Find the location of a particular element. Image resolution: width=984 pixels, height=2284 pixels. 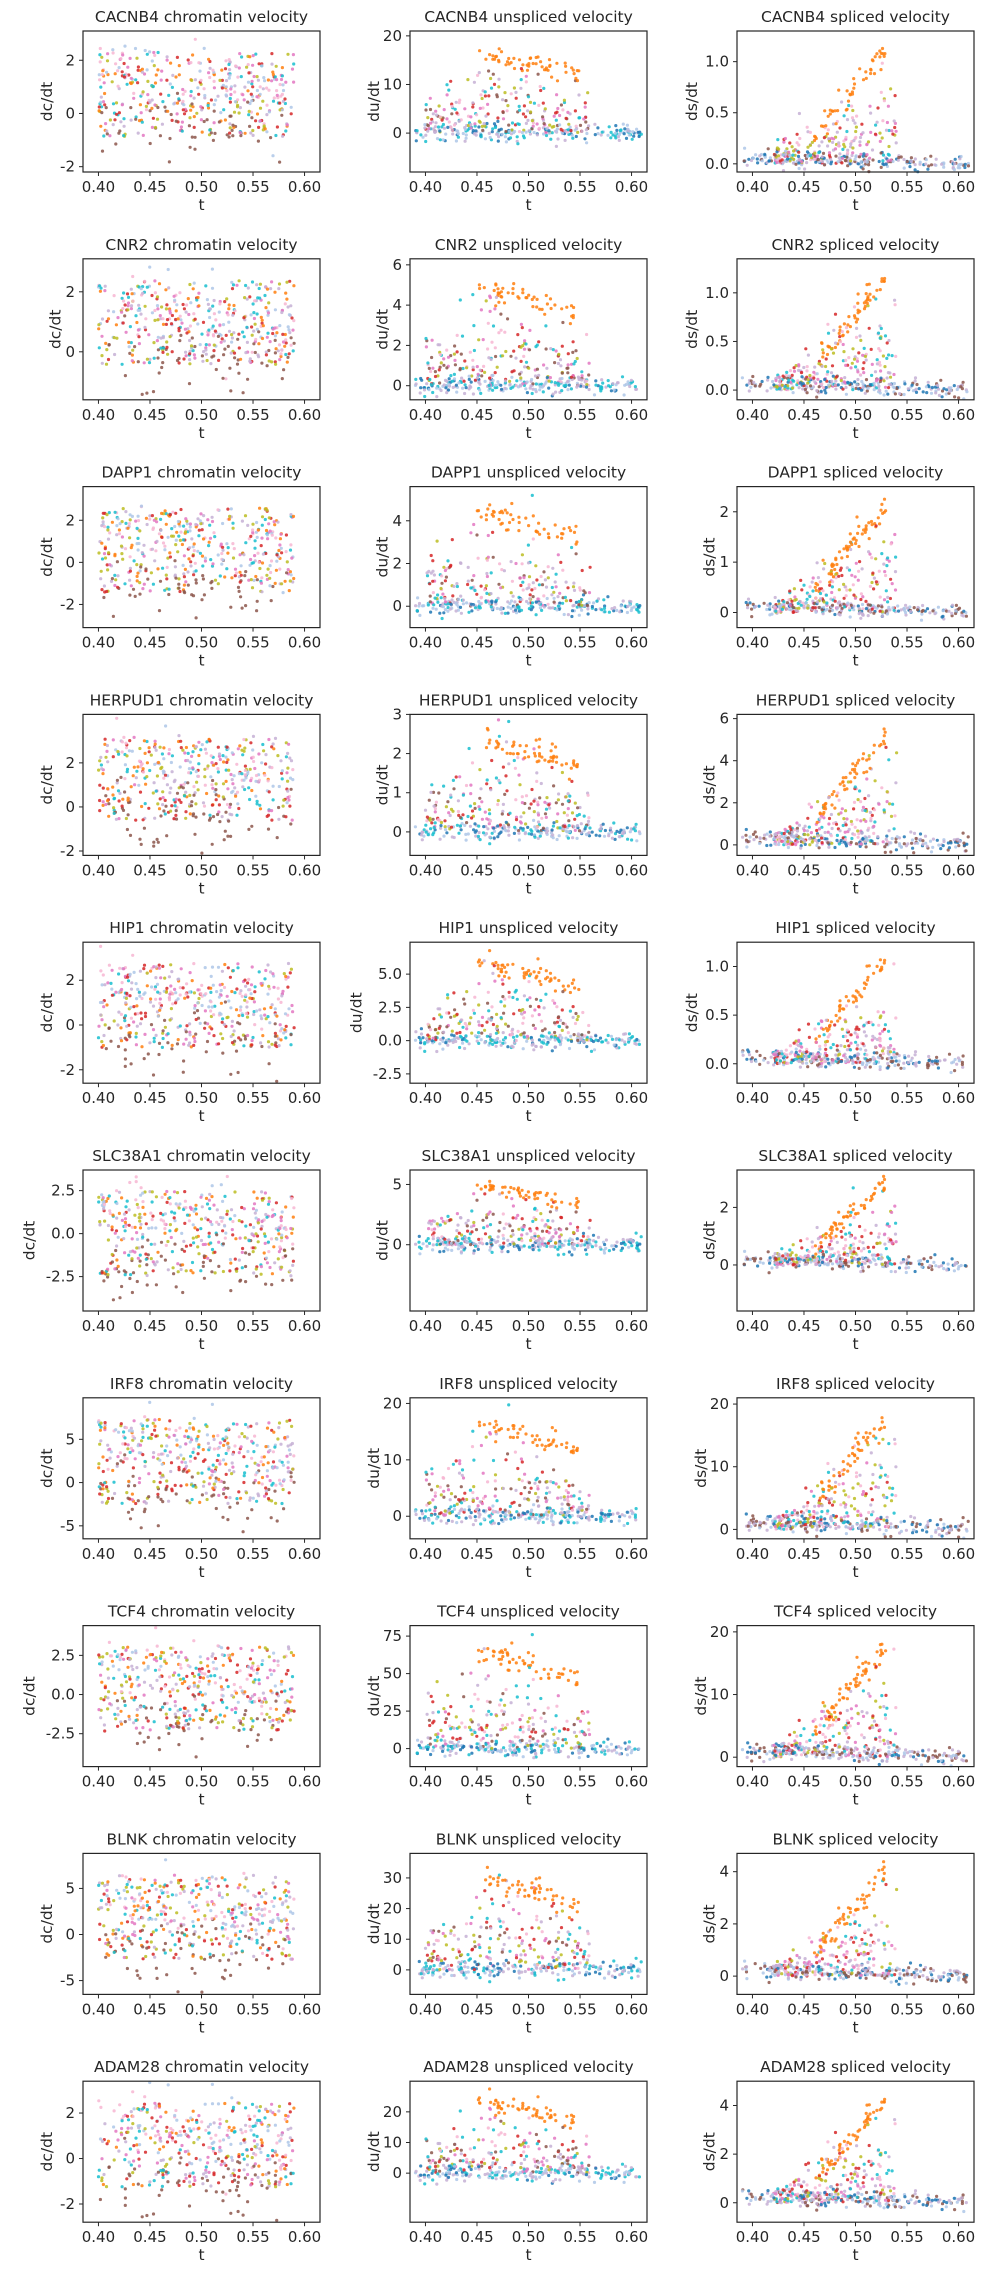

x-tick-label: 0.55 is located at coordinates (579, 415).